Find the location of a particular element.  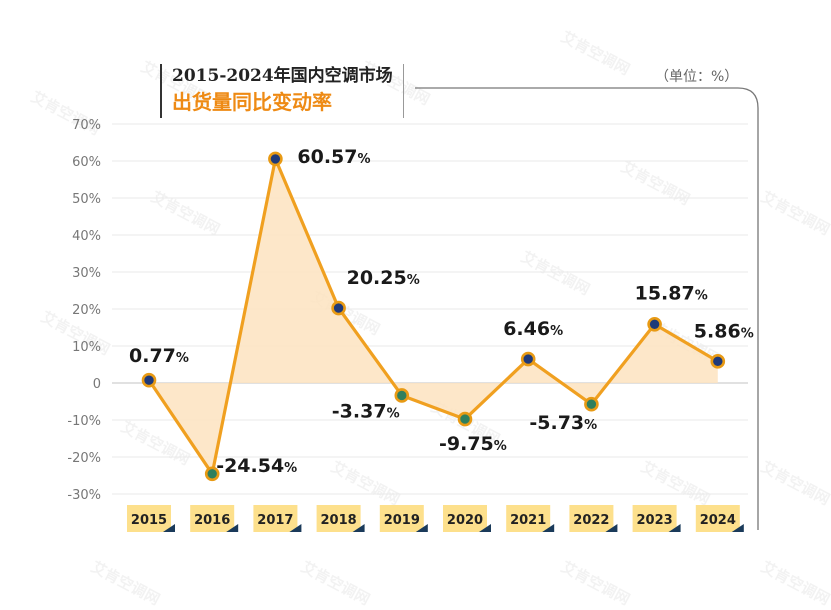

data-label-2024: 5.86% is located at coordinates (724, 331).